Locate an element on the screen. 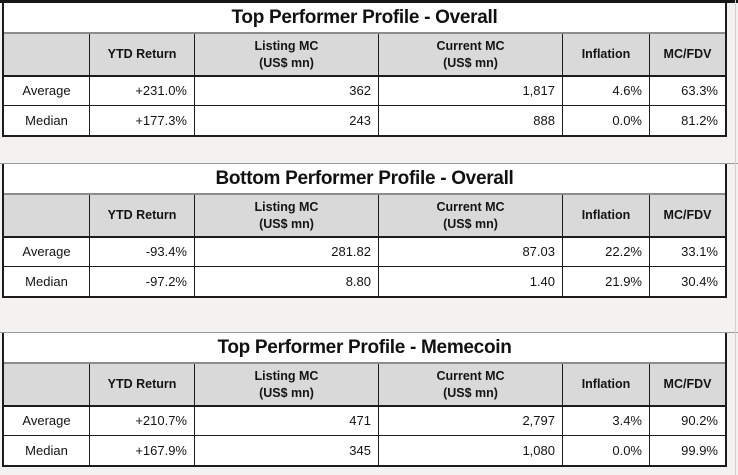 The height and width of the screenshot is (475, 738). cell-inflation: 22.2% is located at coordinates (605, 252).